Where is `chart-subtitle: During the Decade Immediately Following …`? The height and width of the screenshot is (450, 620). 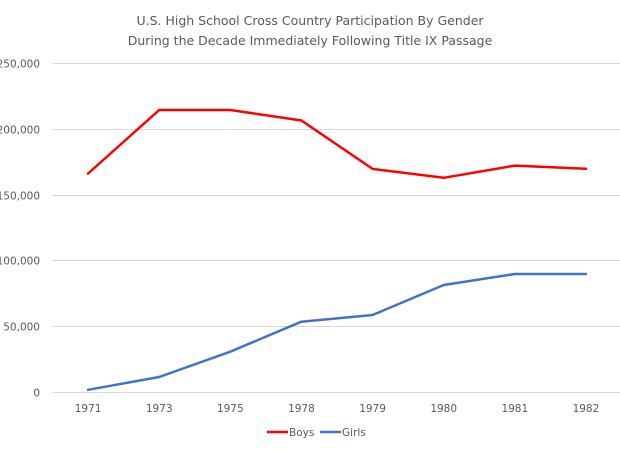 chart-subtitle: During the Decade Immediately Following … is located at coordinates (310, 40).